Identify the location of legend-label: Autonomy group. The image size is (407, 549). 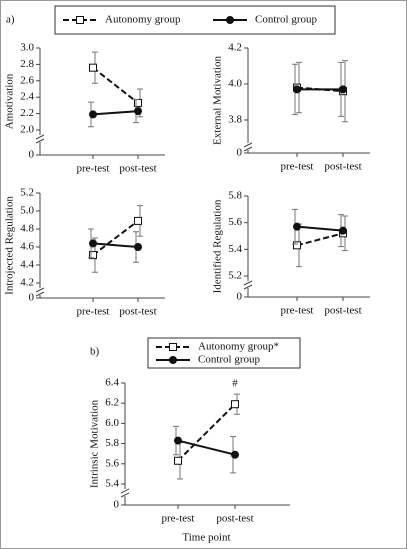
(143, 20).